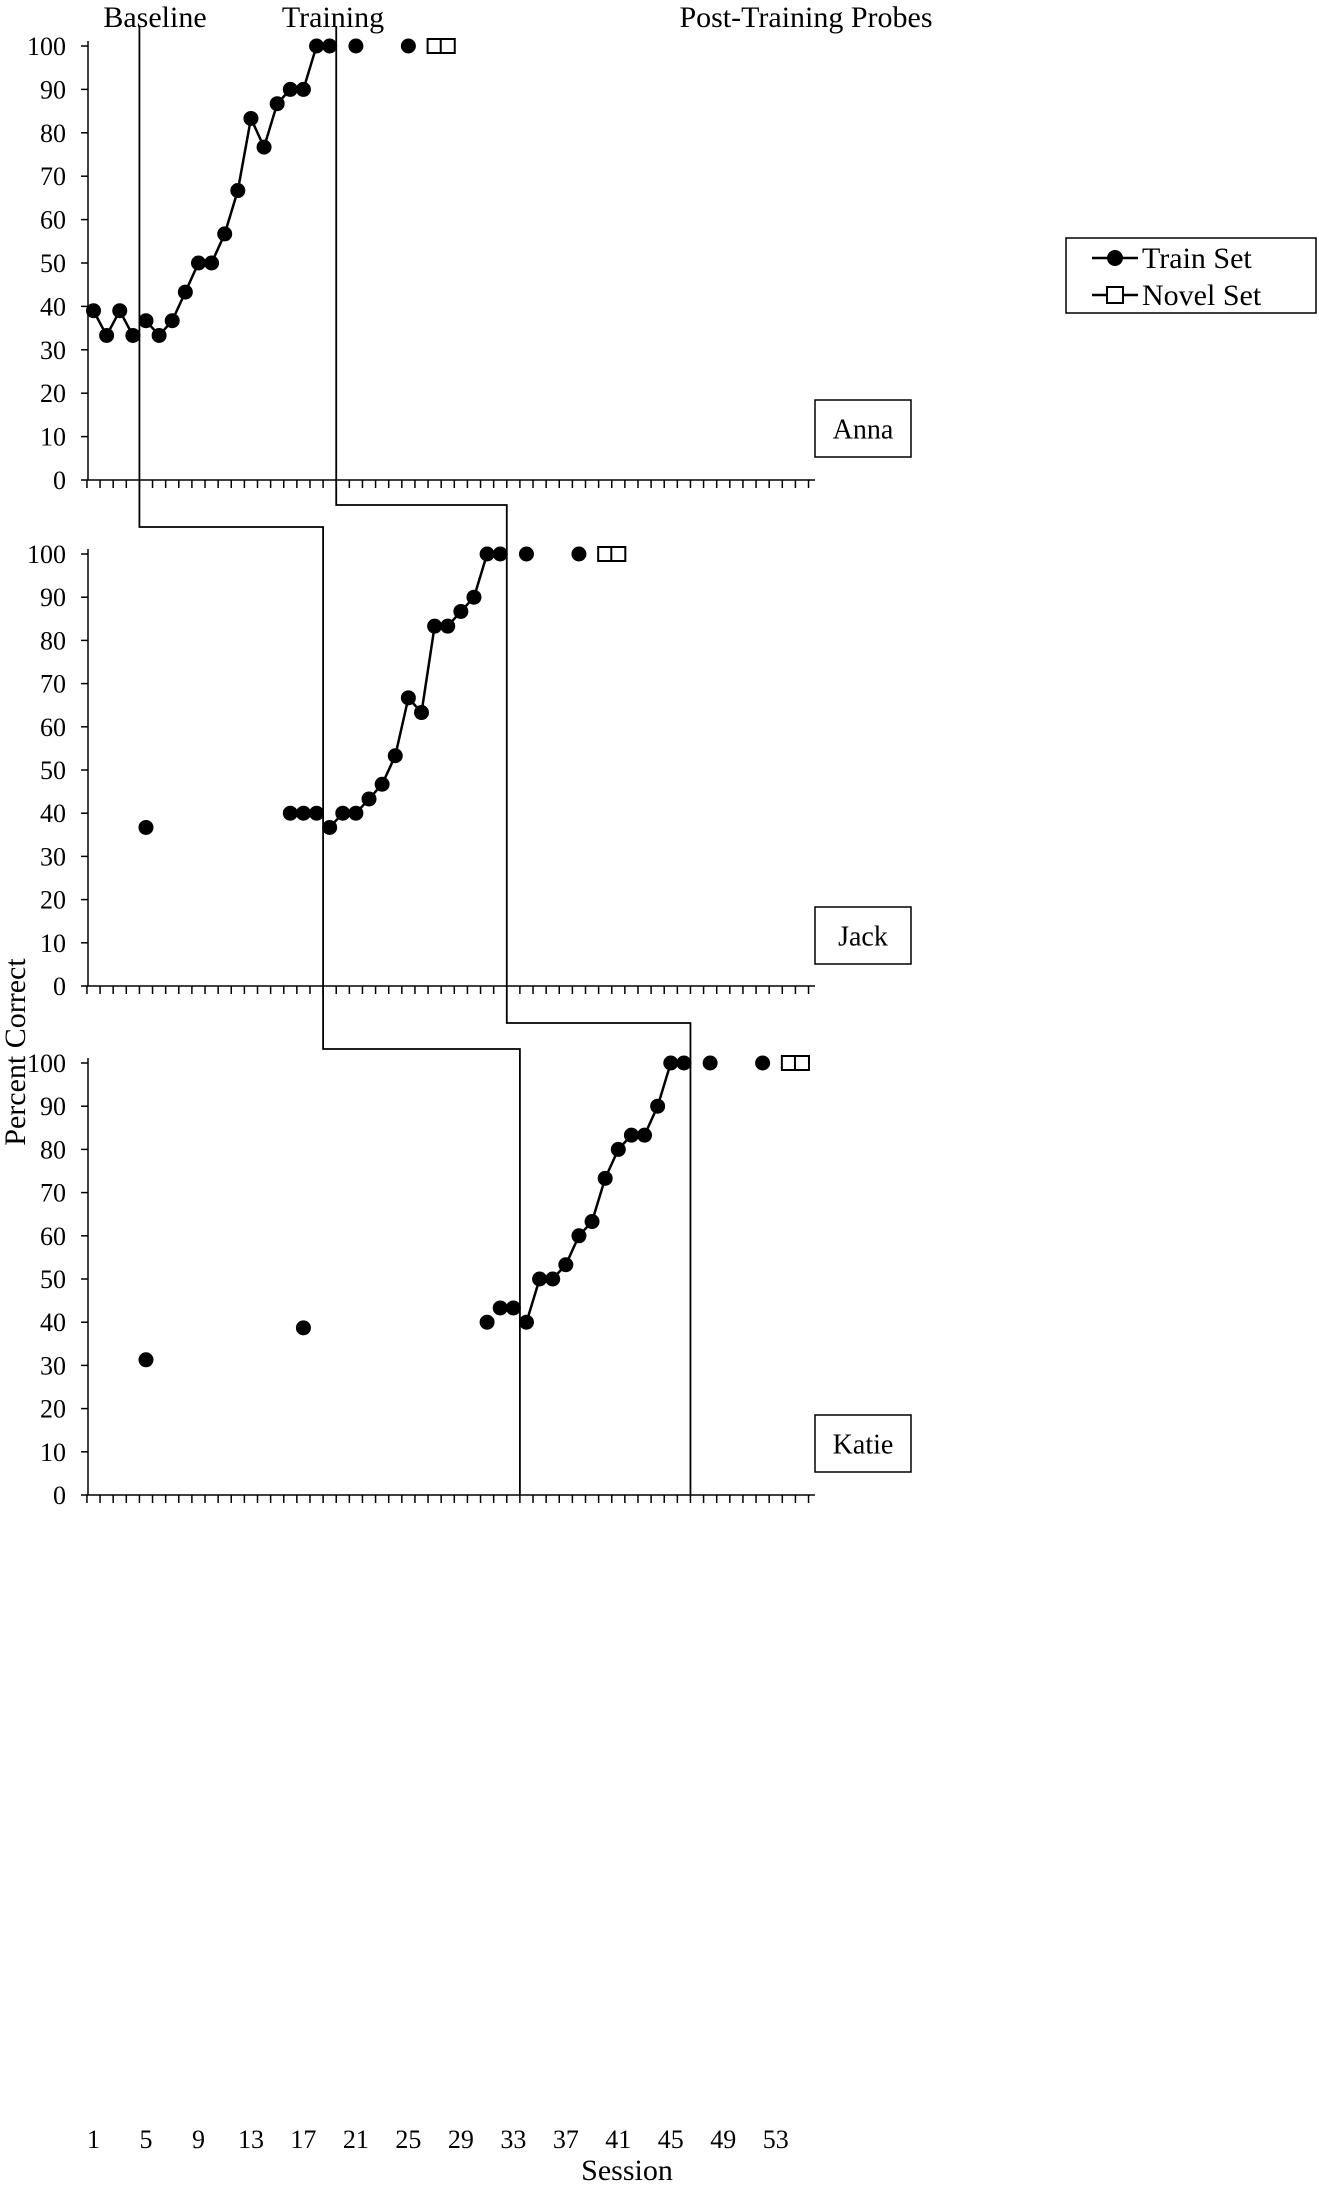 The width and height of the screenshot is (1319, 2185). What do you see at coordinates (618, 2139) in the screenshot?
I see `x-tick-label: 41` at bounding box center [618, 2139].